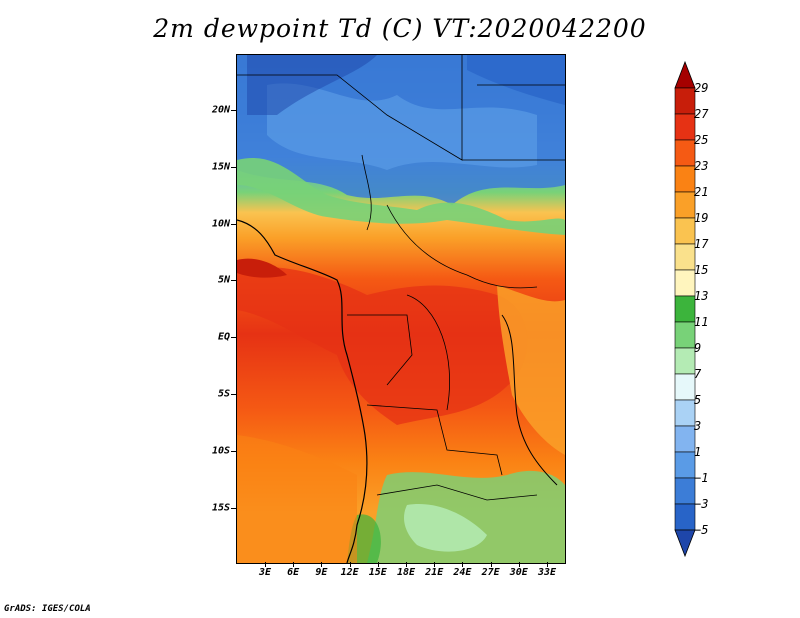 Image resolution: width=800 pixels, height=618 pixels. What do you see at coordinates (701, 478) in the screenshot?
I see `colorbar-level-label: −1` at bounding box center [701, 478].